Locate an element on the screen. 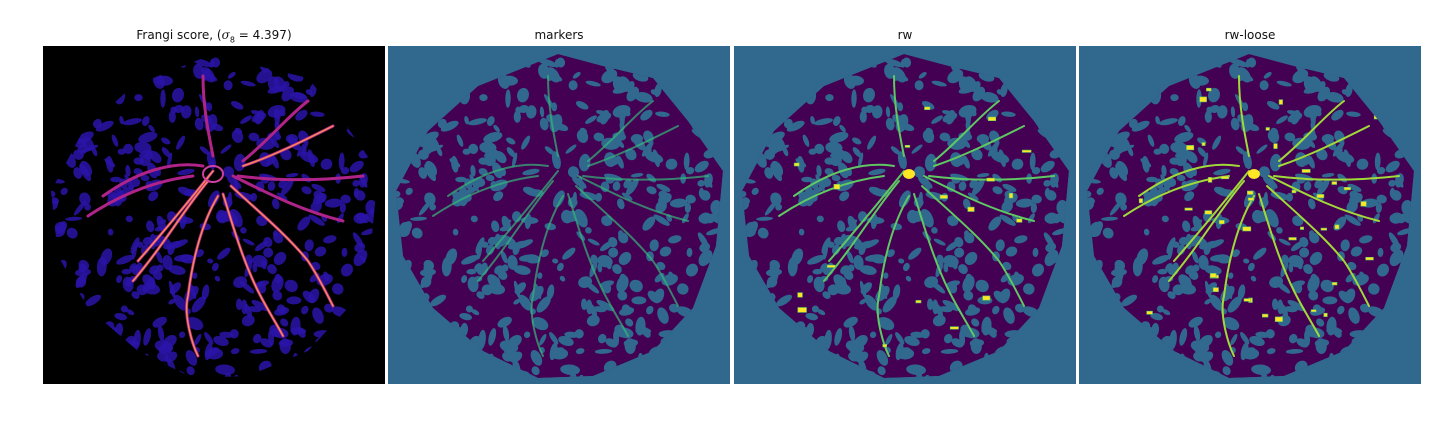 This screenshot has height=432, width=1440. panel-title-rw: rw is located at coordinates (905, 35).